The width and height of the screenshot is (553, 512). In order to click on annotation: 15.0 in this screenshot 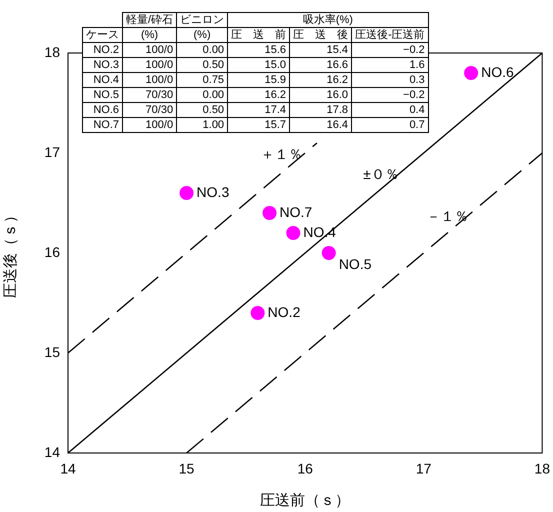, I will do `click(259, 65)`.